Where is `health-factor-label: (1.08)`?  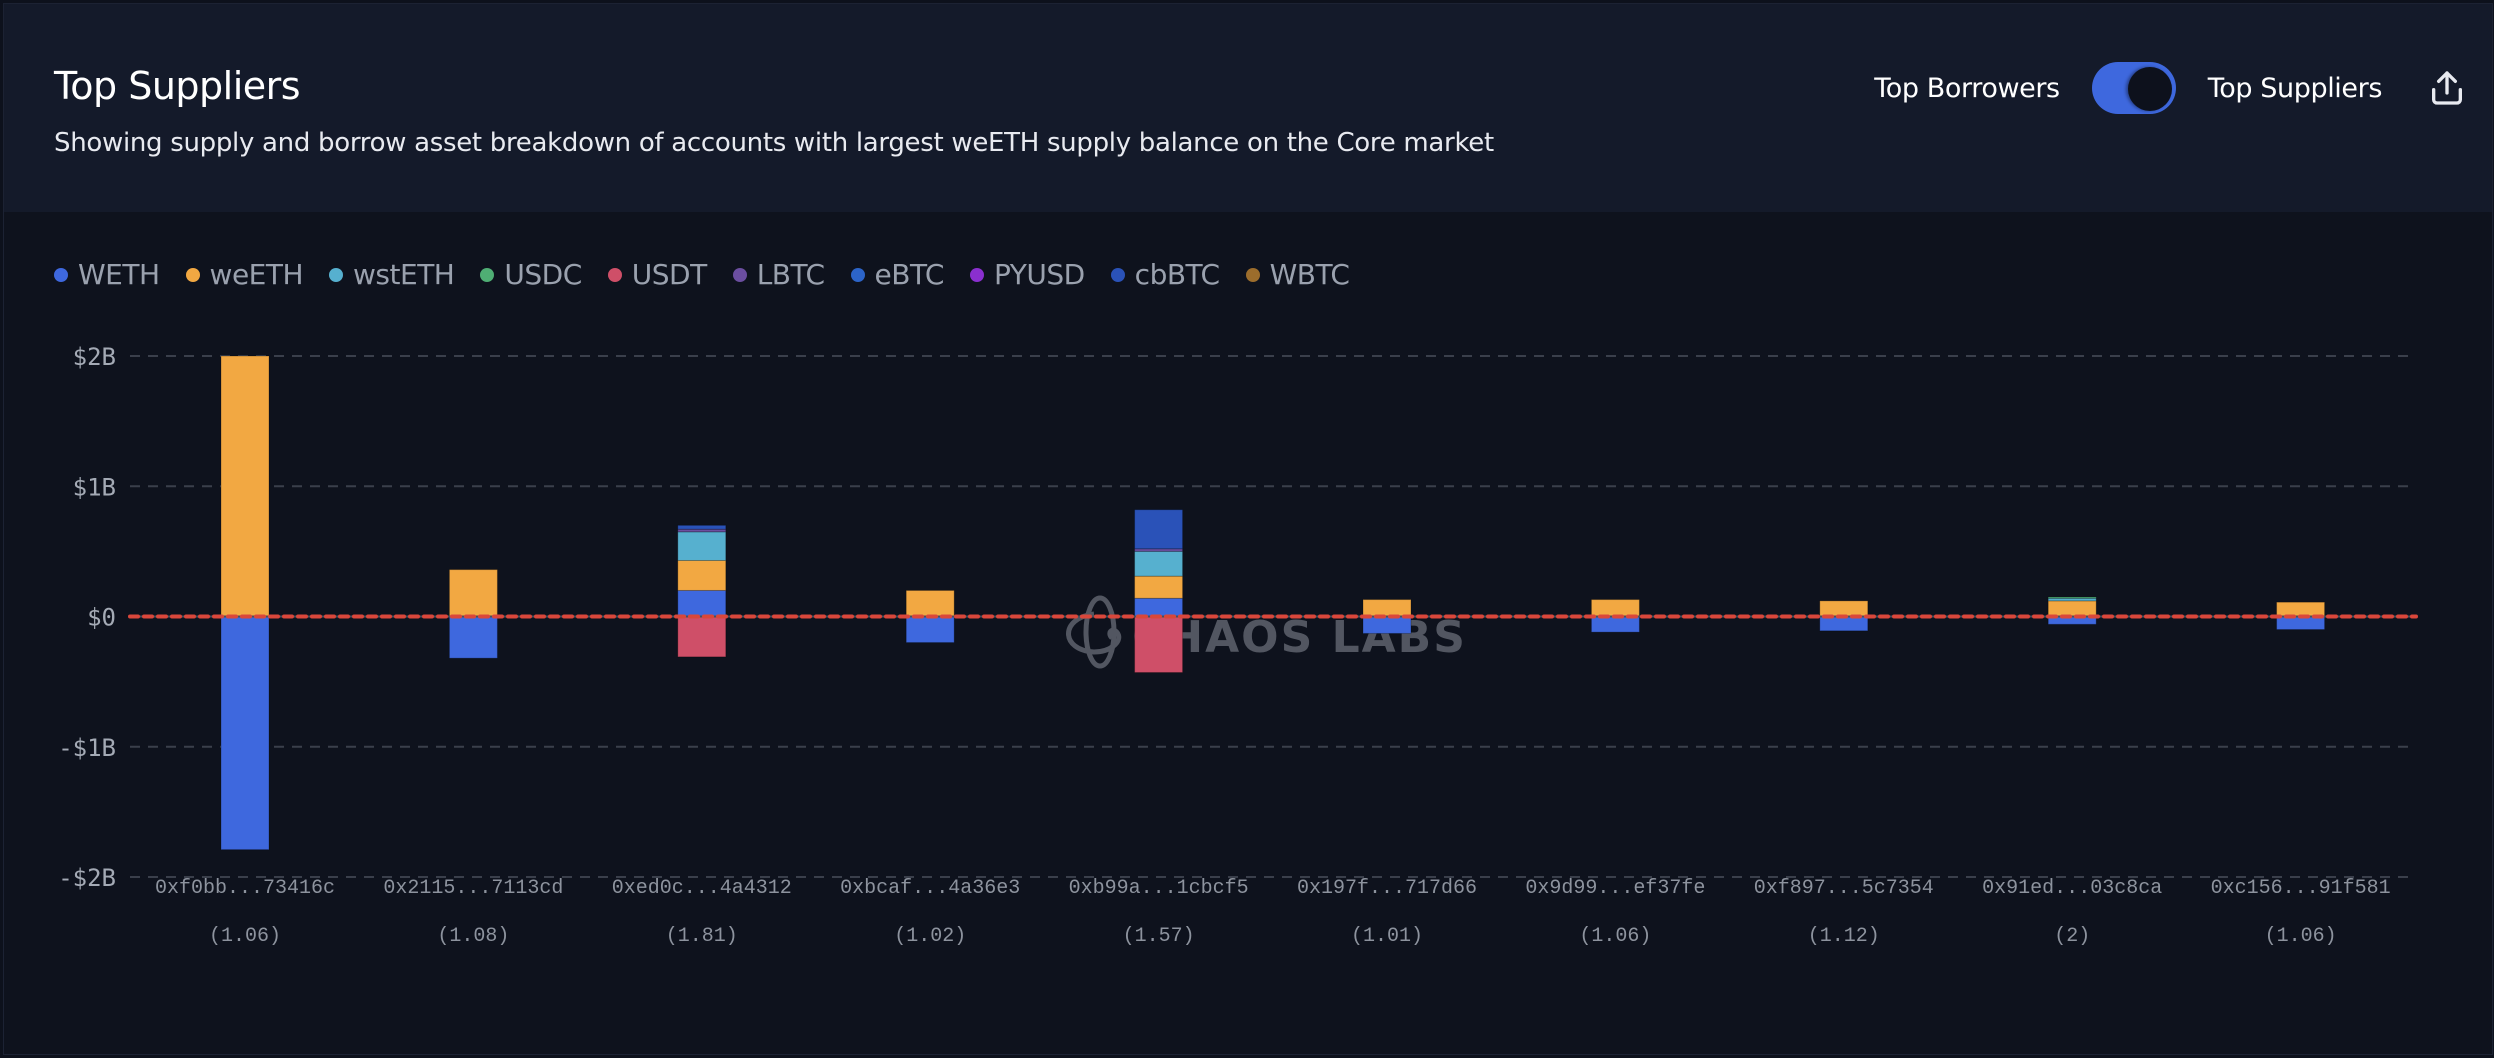 health-factor-label: (1.08) is located at coordinates (473, 936).